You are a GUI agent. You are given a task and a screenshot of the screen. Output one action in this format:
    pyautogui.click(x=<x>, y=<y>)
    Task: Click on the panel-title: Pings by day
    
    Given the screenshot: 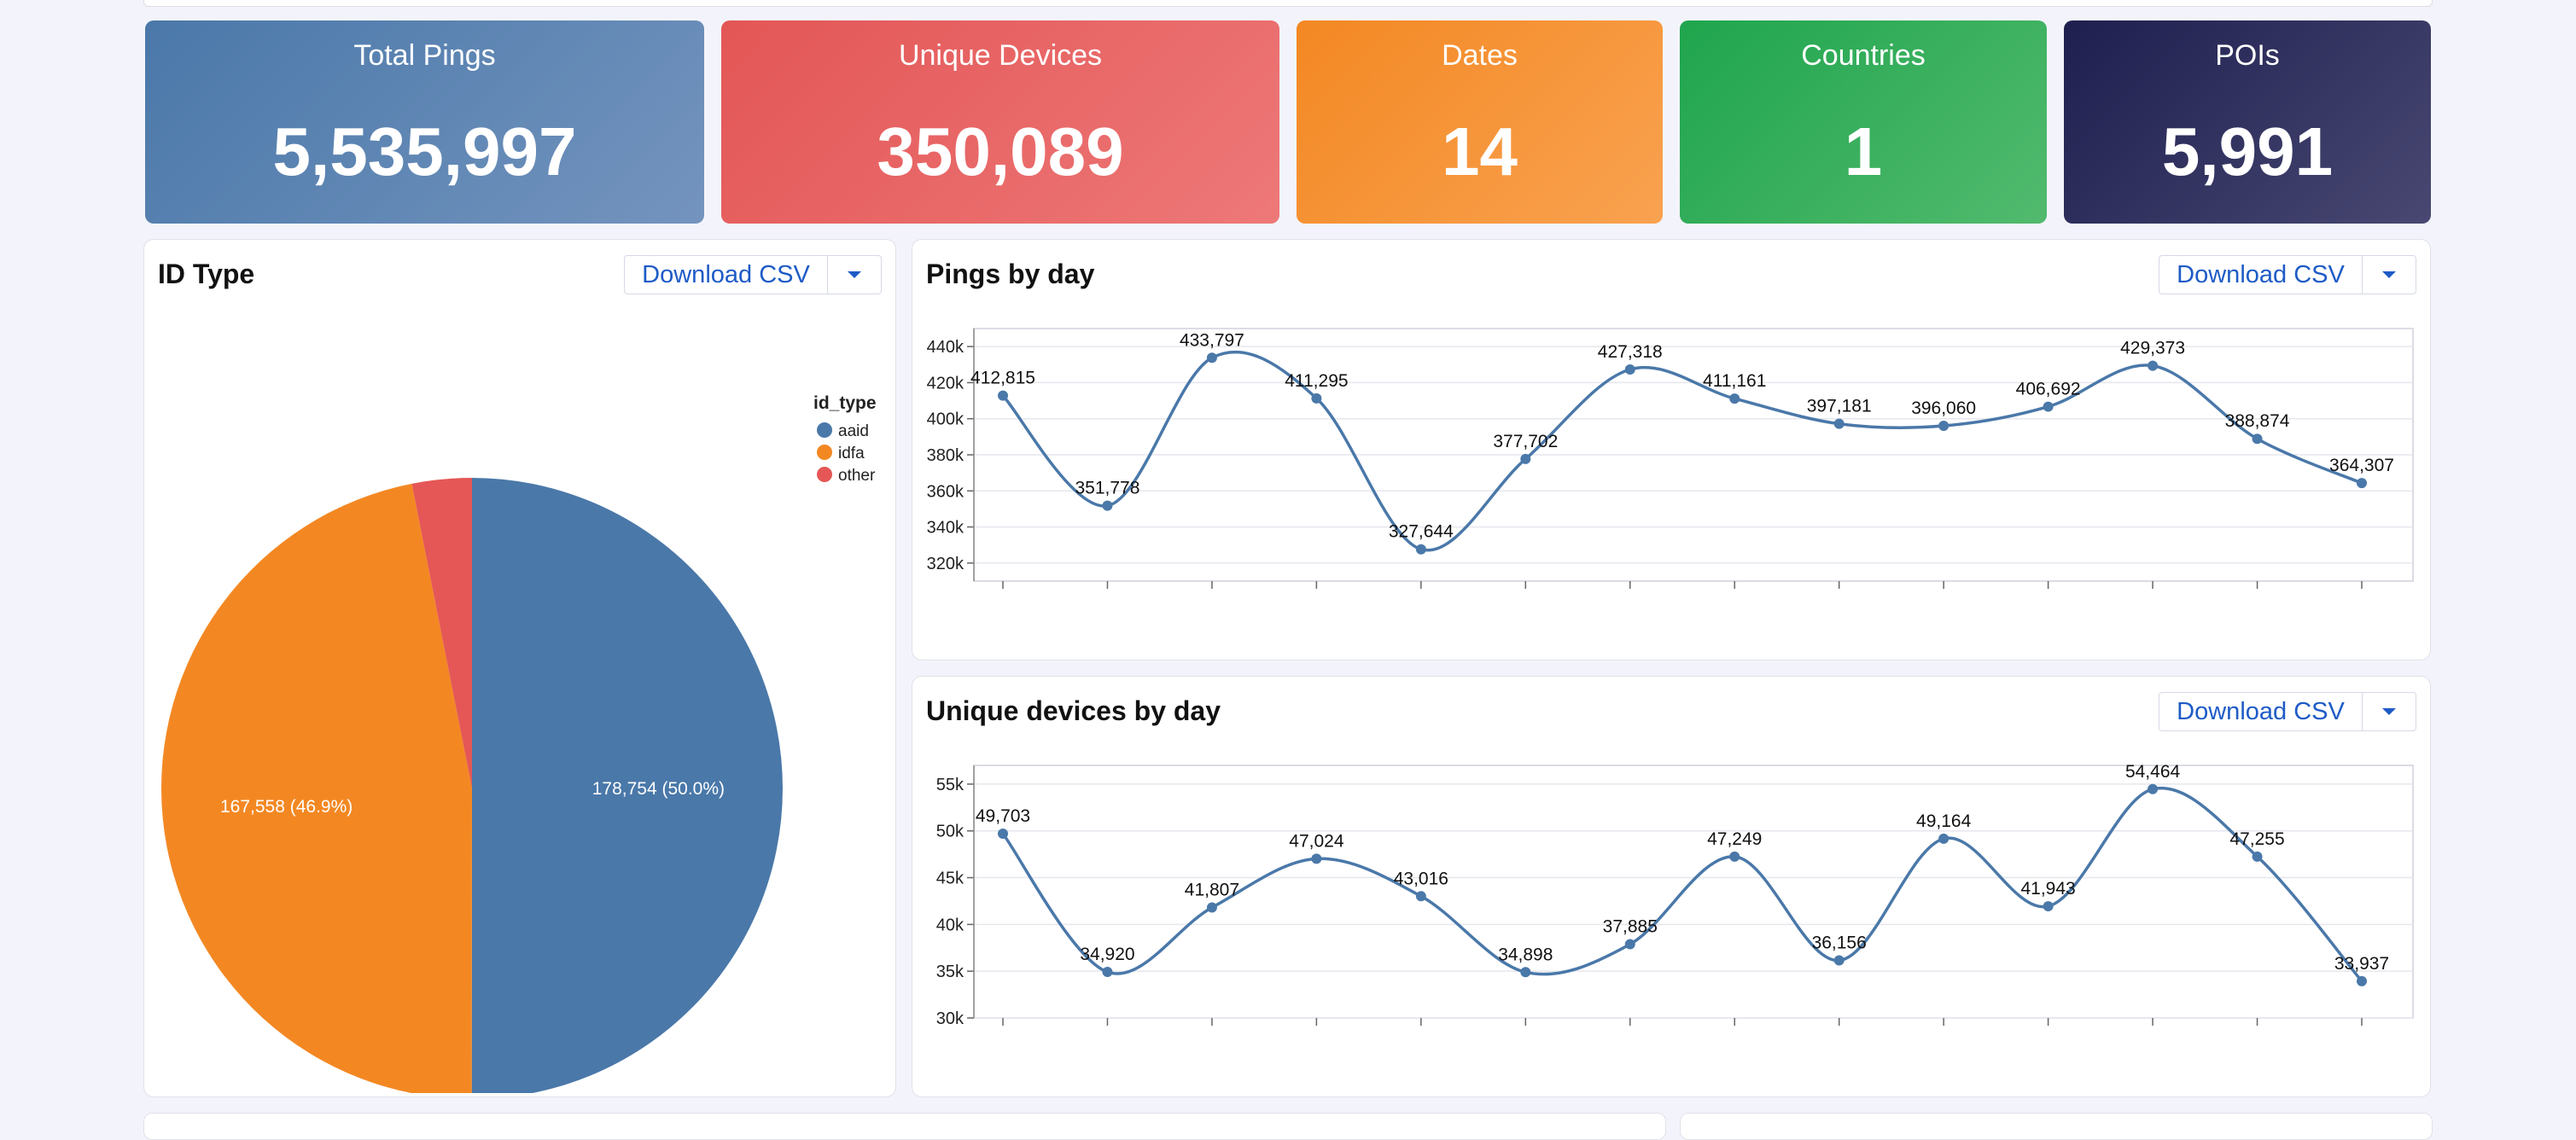 What is the action you would take?
    pyautogui.click(x=1010, y=274)
    